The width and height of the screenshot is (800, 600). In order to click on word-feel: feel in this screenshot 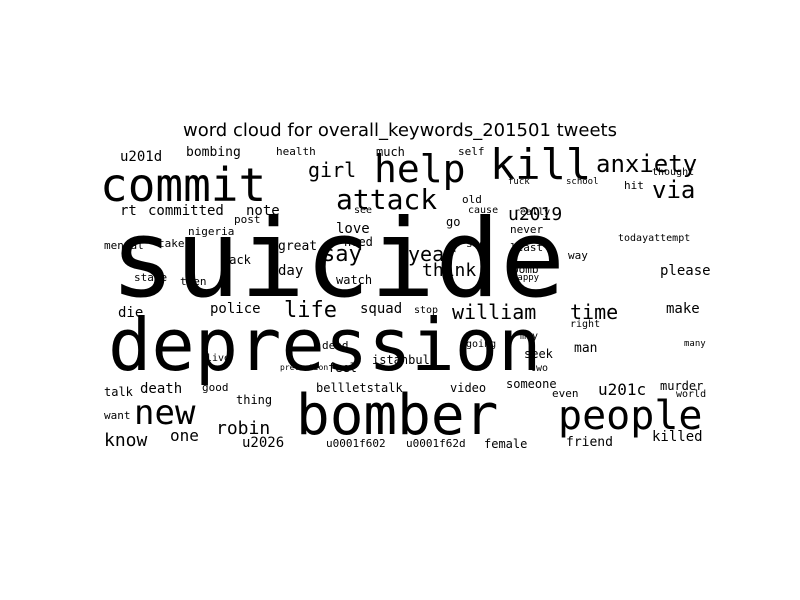, I will do `click(342, 368)`.